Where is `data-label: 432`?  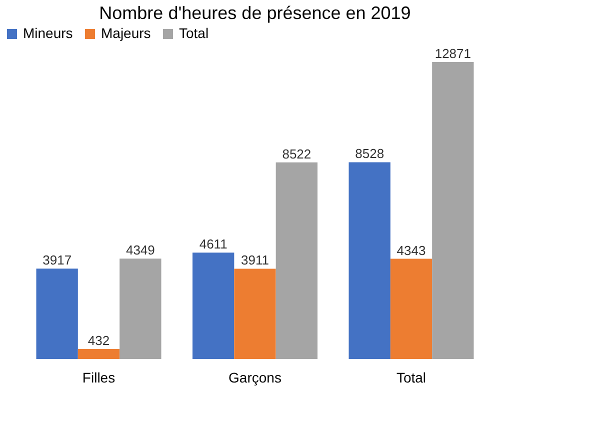
data-label: 432 is located at coordinates (99, 340).